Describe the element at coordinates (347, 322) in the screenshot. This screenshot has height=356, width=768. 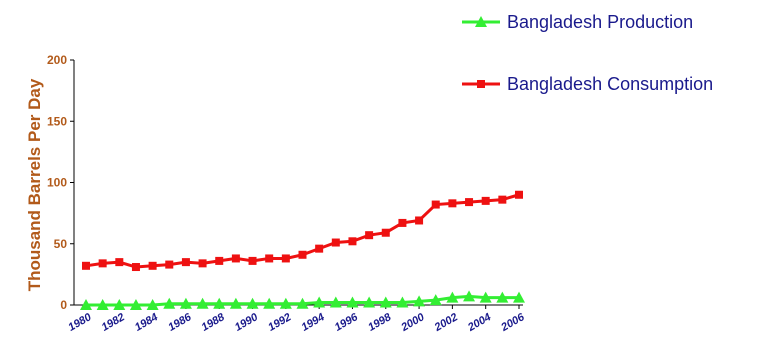
I see `x-tick-label: 1996` at that location.